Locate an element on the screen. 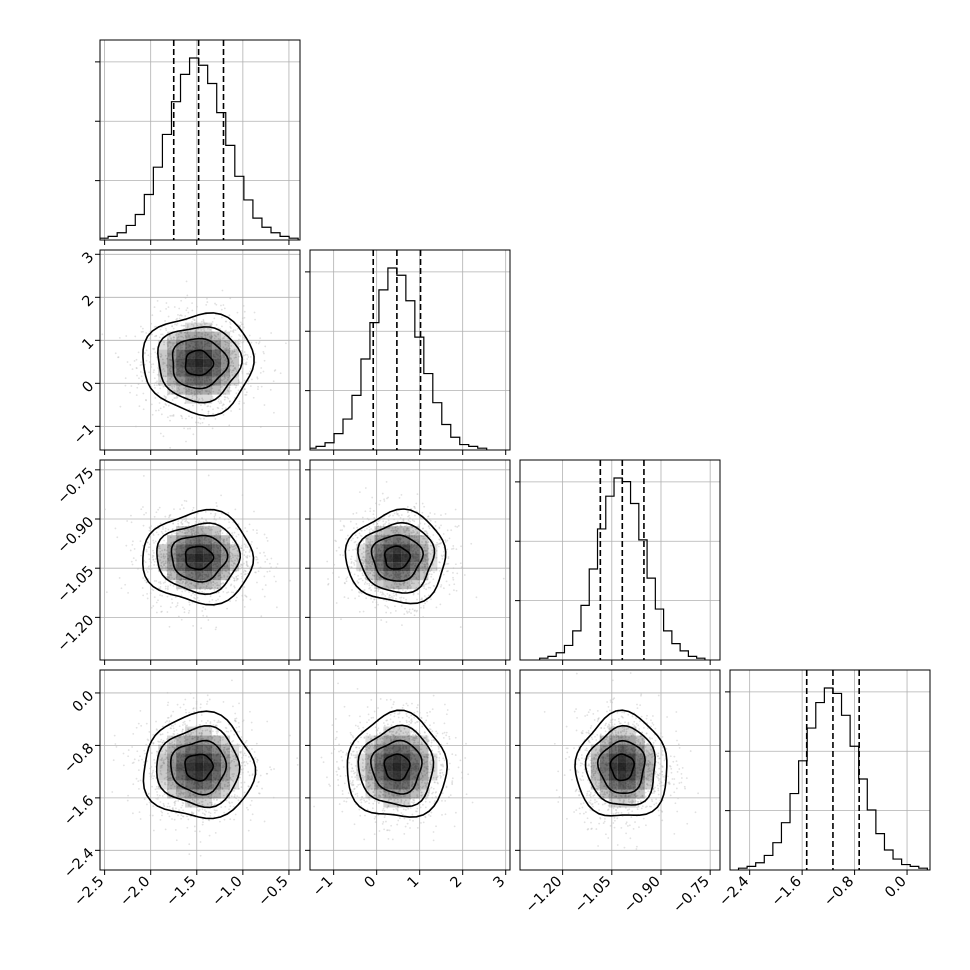 The height and width of the screenshot is (970, 970). y-tick-label: −0.90 is located at coordinates (76, 535).